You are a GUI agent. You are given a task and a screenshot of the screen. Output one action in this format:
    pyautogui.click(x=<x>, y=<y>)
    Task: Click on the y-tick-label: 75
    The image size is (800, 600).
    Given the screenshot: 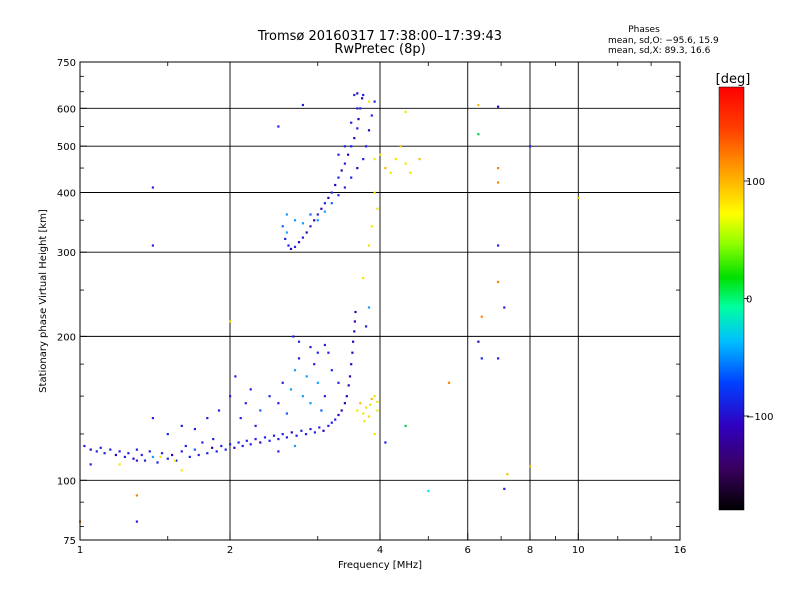 What is the action you would take?
    pyautogui.click(x=69, y=541)
    